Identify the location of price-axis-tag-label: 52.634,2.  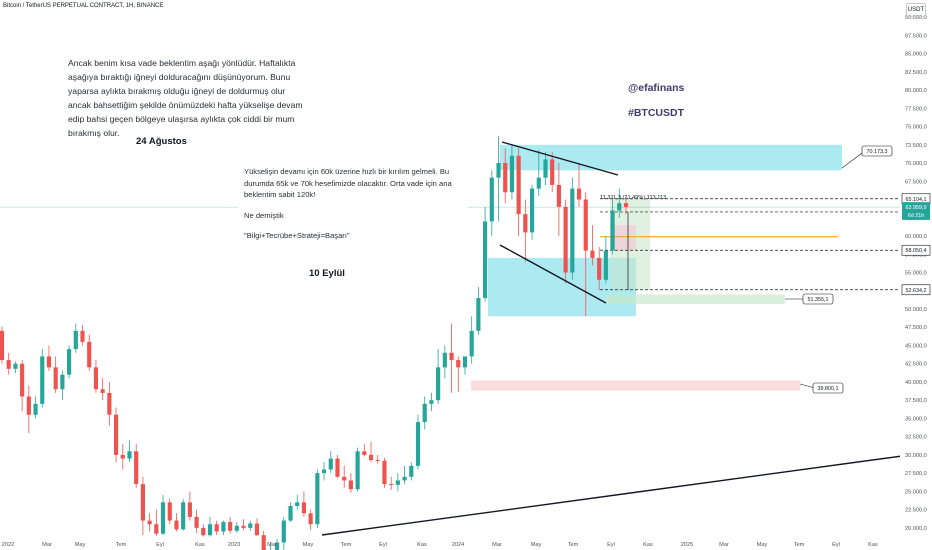
(916, 291).